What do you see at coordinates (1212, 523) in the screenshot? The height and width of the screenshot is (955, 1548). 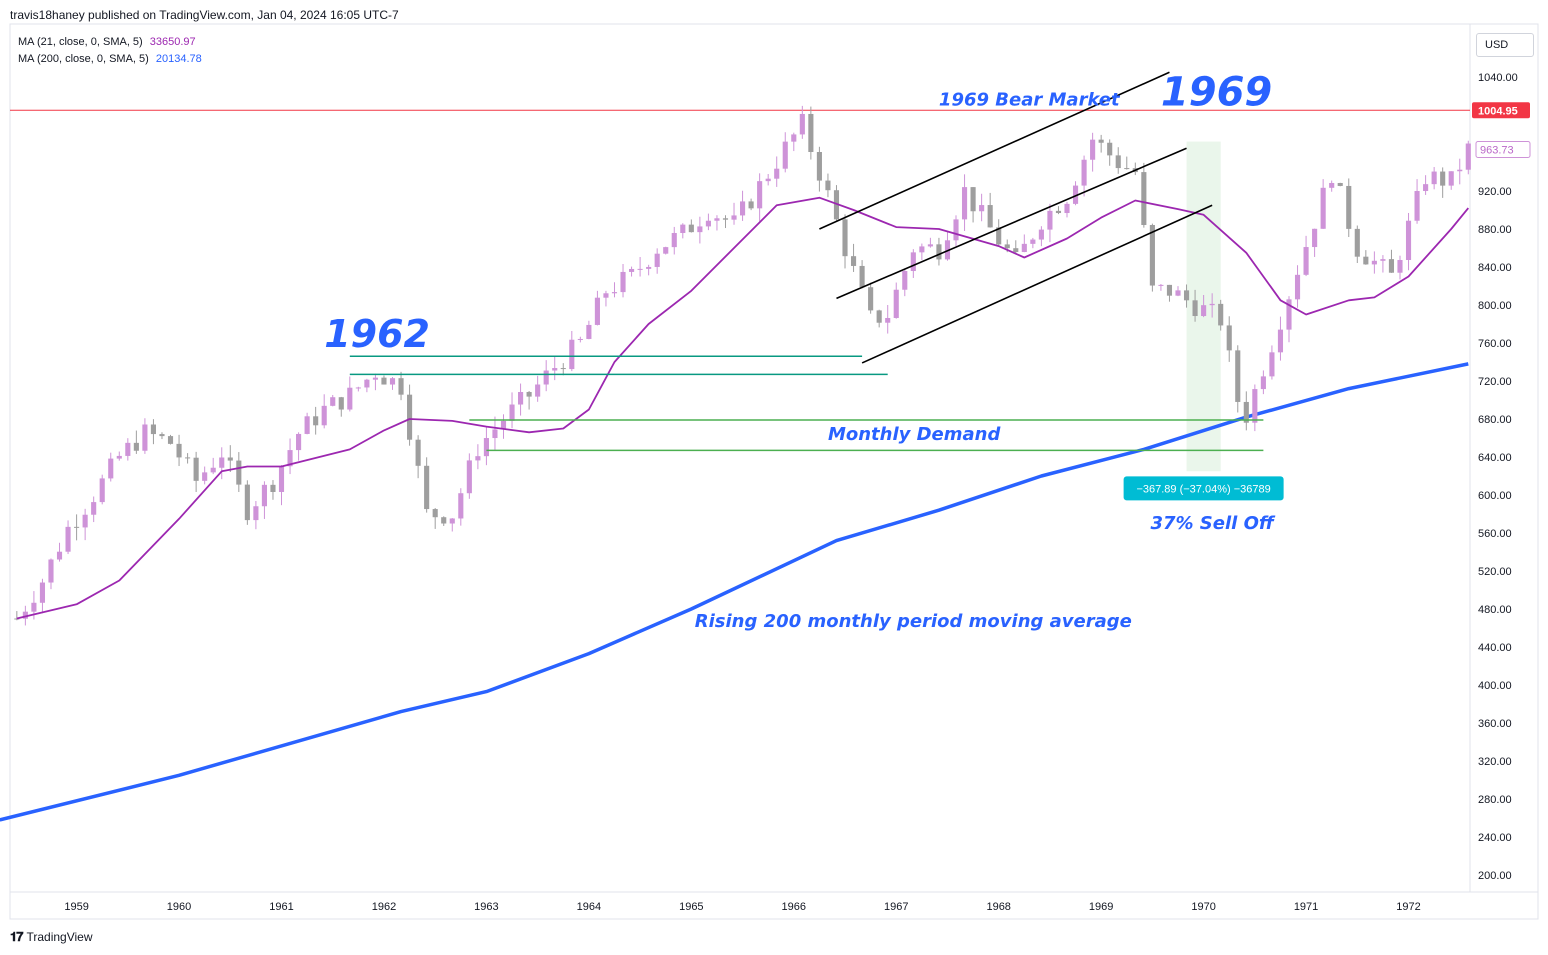 I see `annotation-sell-off: 37% Sell Off` at bounding box center [1212, 523].